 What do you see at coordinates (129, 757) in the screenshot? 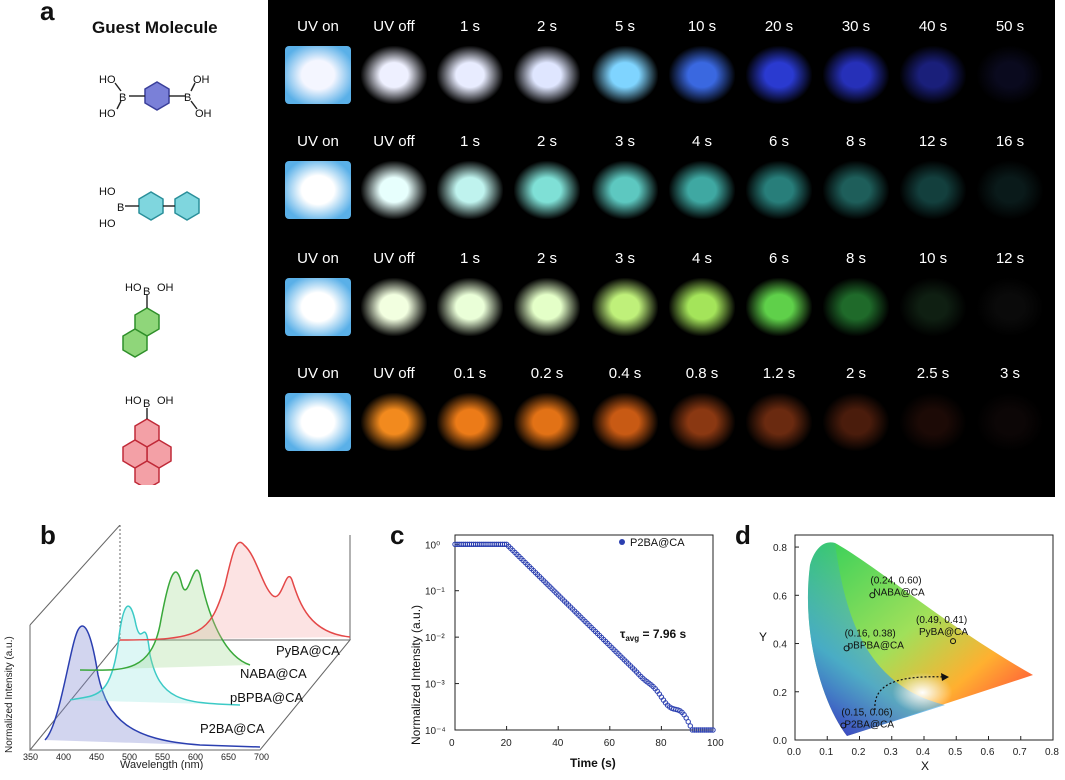
I see `b-xtick-500: 500` at bounding box center [129, 757].